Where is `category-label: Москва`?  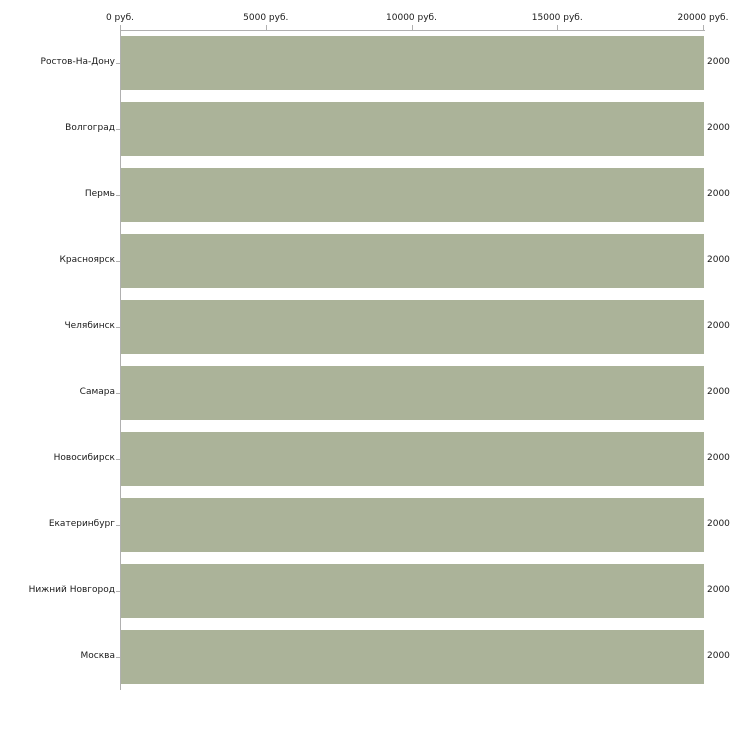
category-label: Москва is located at coordinates (97, 656).